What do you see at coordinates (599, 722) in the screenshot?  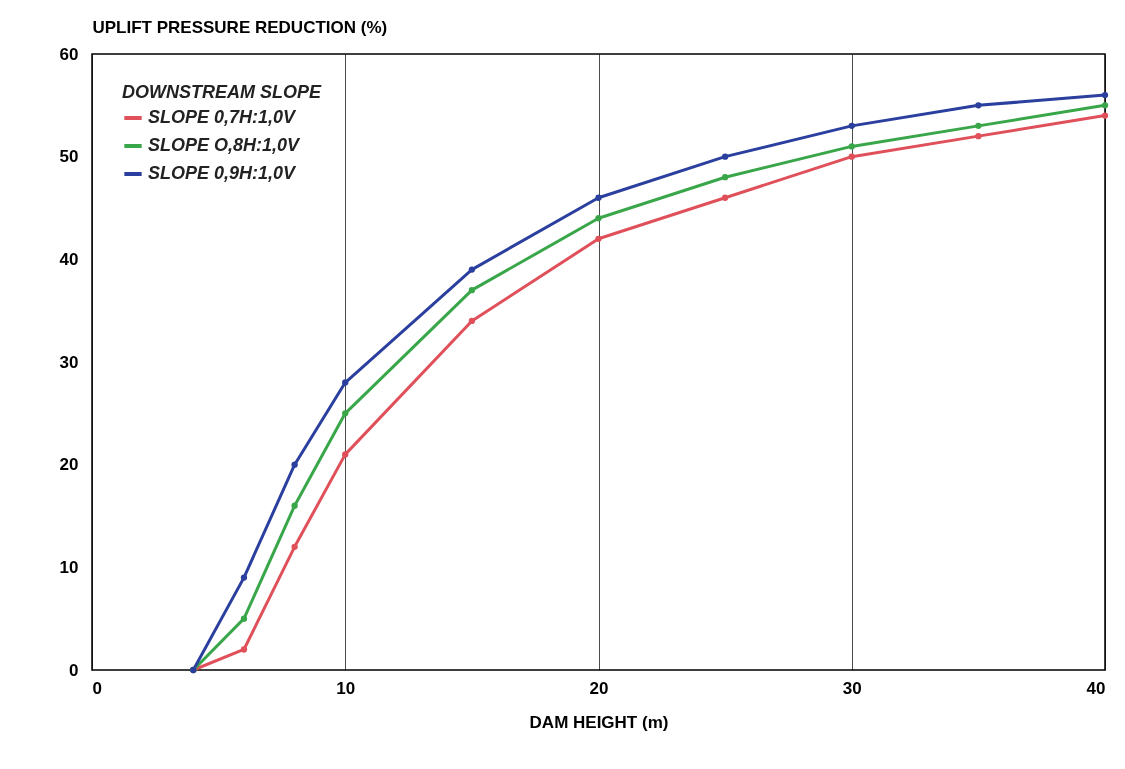 I see `x-axis-title: DAM HEIGHT (m)` at bounding box center [599, 722].